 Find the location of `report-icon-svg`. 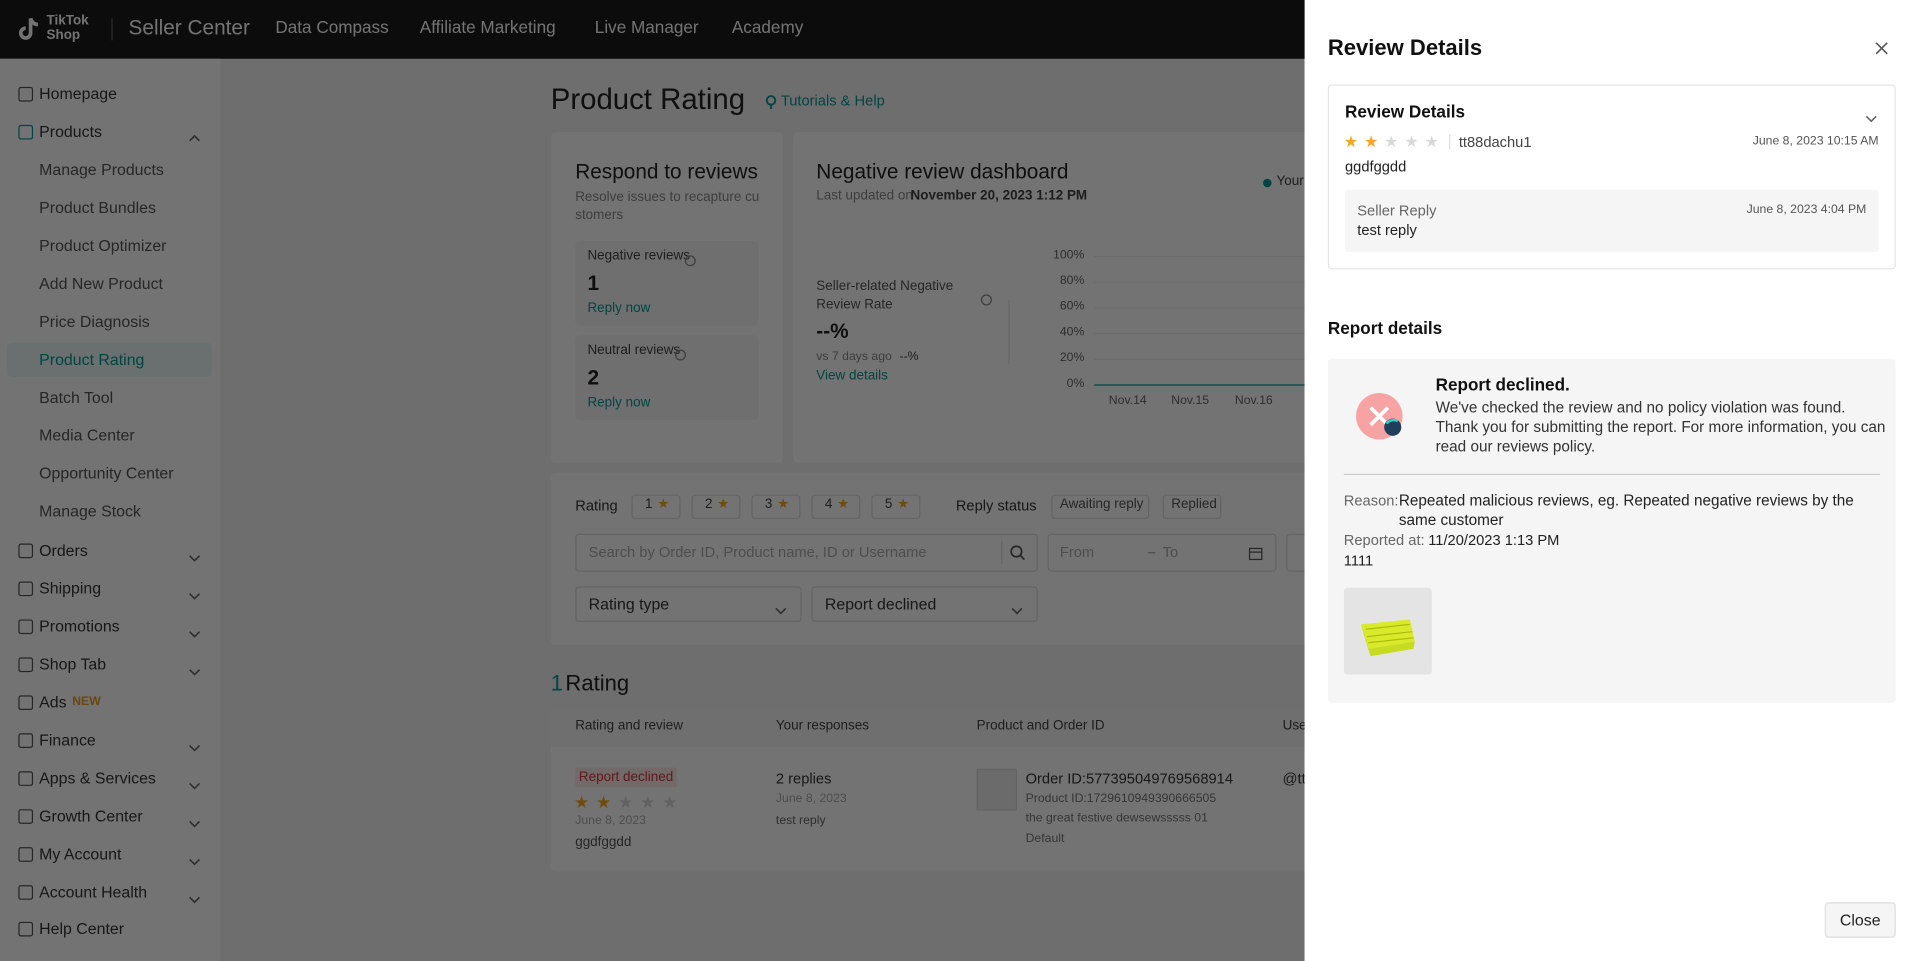

report-icon-svg is located at coordinates (1379, 416).